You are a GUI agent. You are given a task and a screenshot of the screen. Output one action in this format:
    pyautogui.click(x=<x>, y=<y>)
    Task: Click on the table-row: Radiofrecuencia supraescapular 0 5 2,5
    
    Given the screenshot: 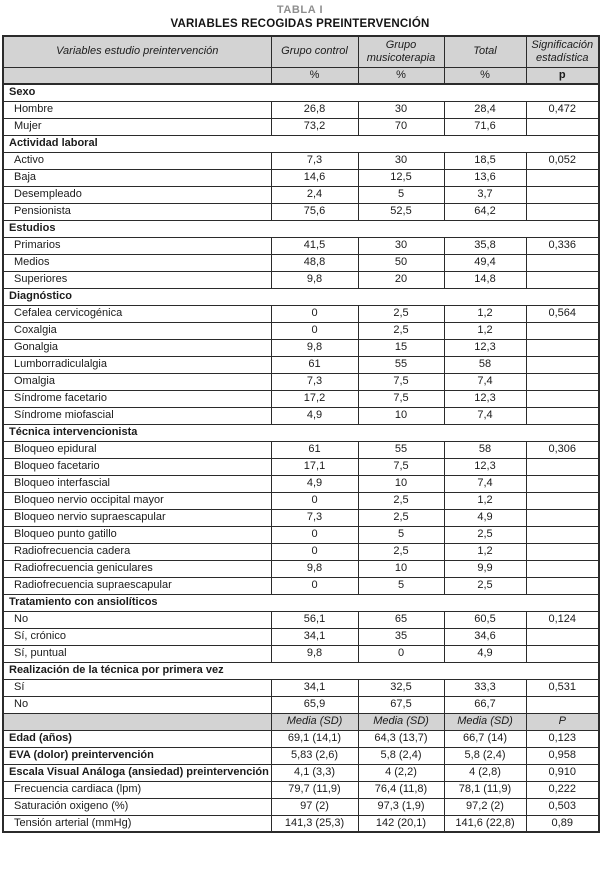 What is the action you would take?
    pyautogui.click(x=301, y=585)
    